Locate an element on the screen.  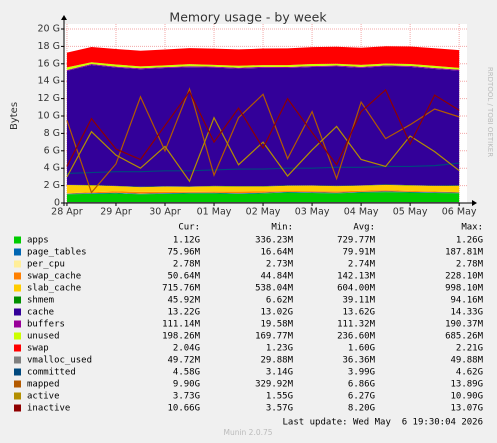
legend-value: 16.64M is located at coordinates (276, 253).